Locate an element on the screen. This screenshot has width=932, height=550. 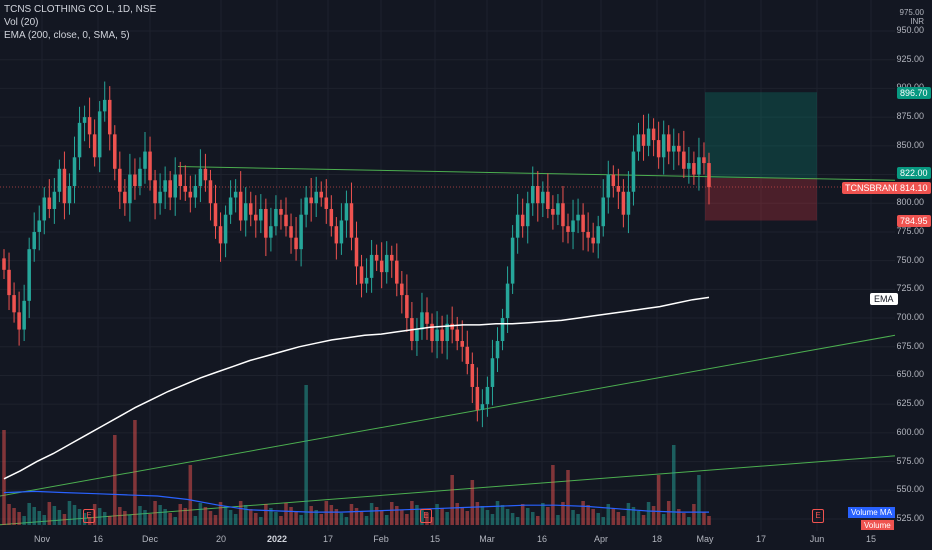
symbol-legend: TCNS CLOTHING CO L, 1D, NSE is located at coordinates (80, 9).